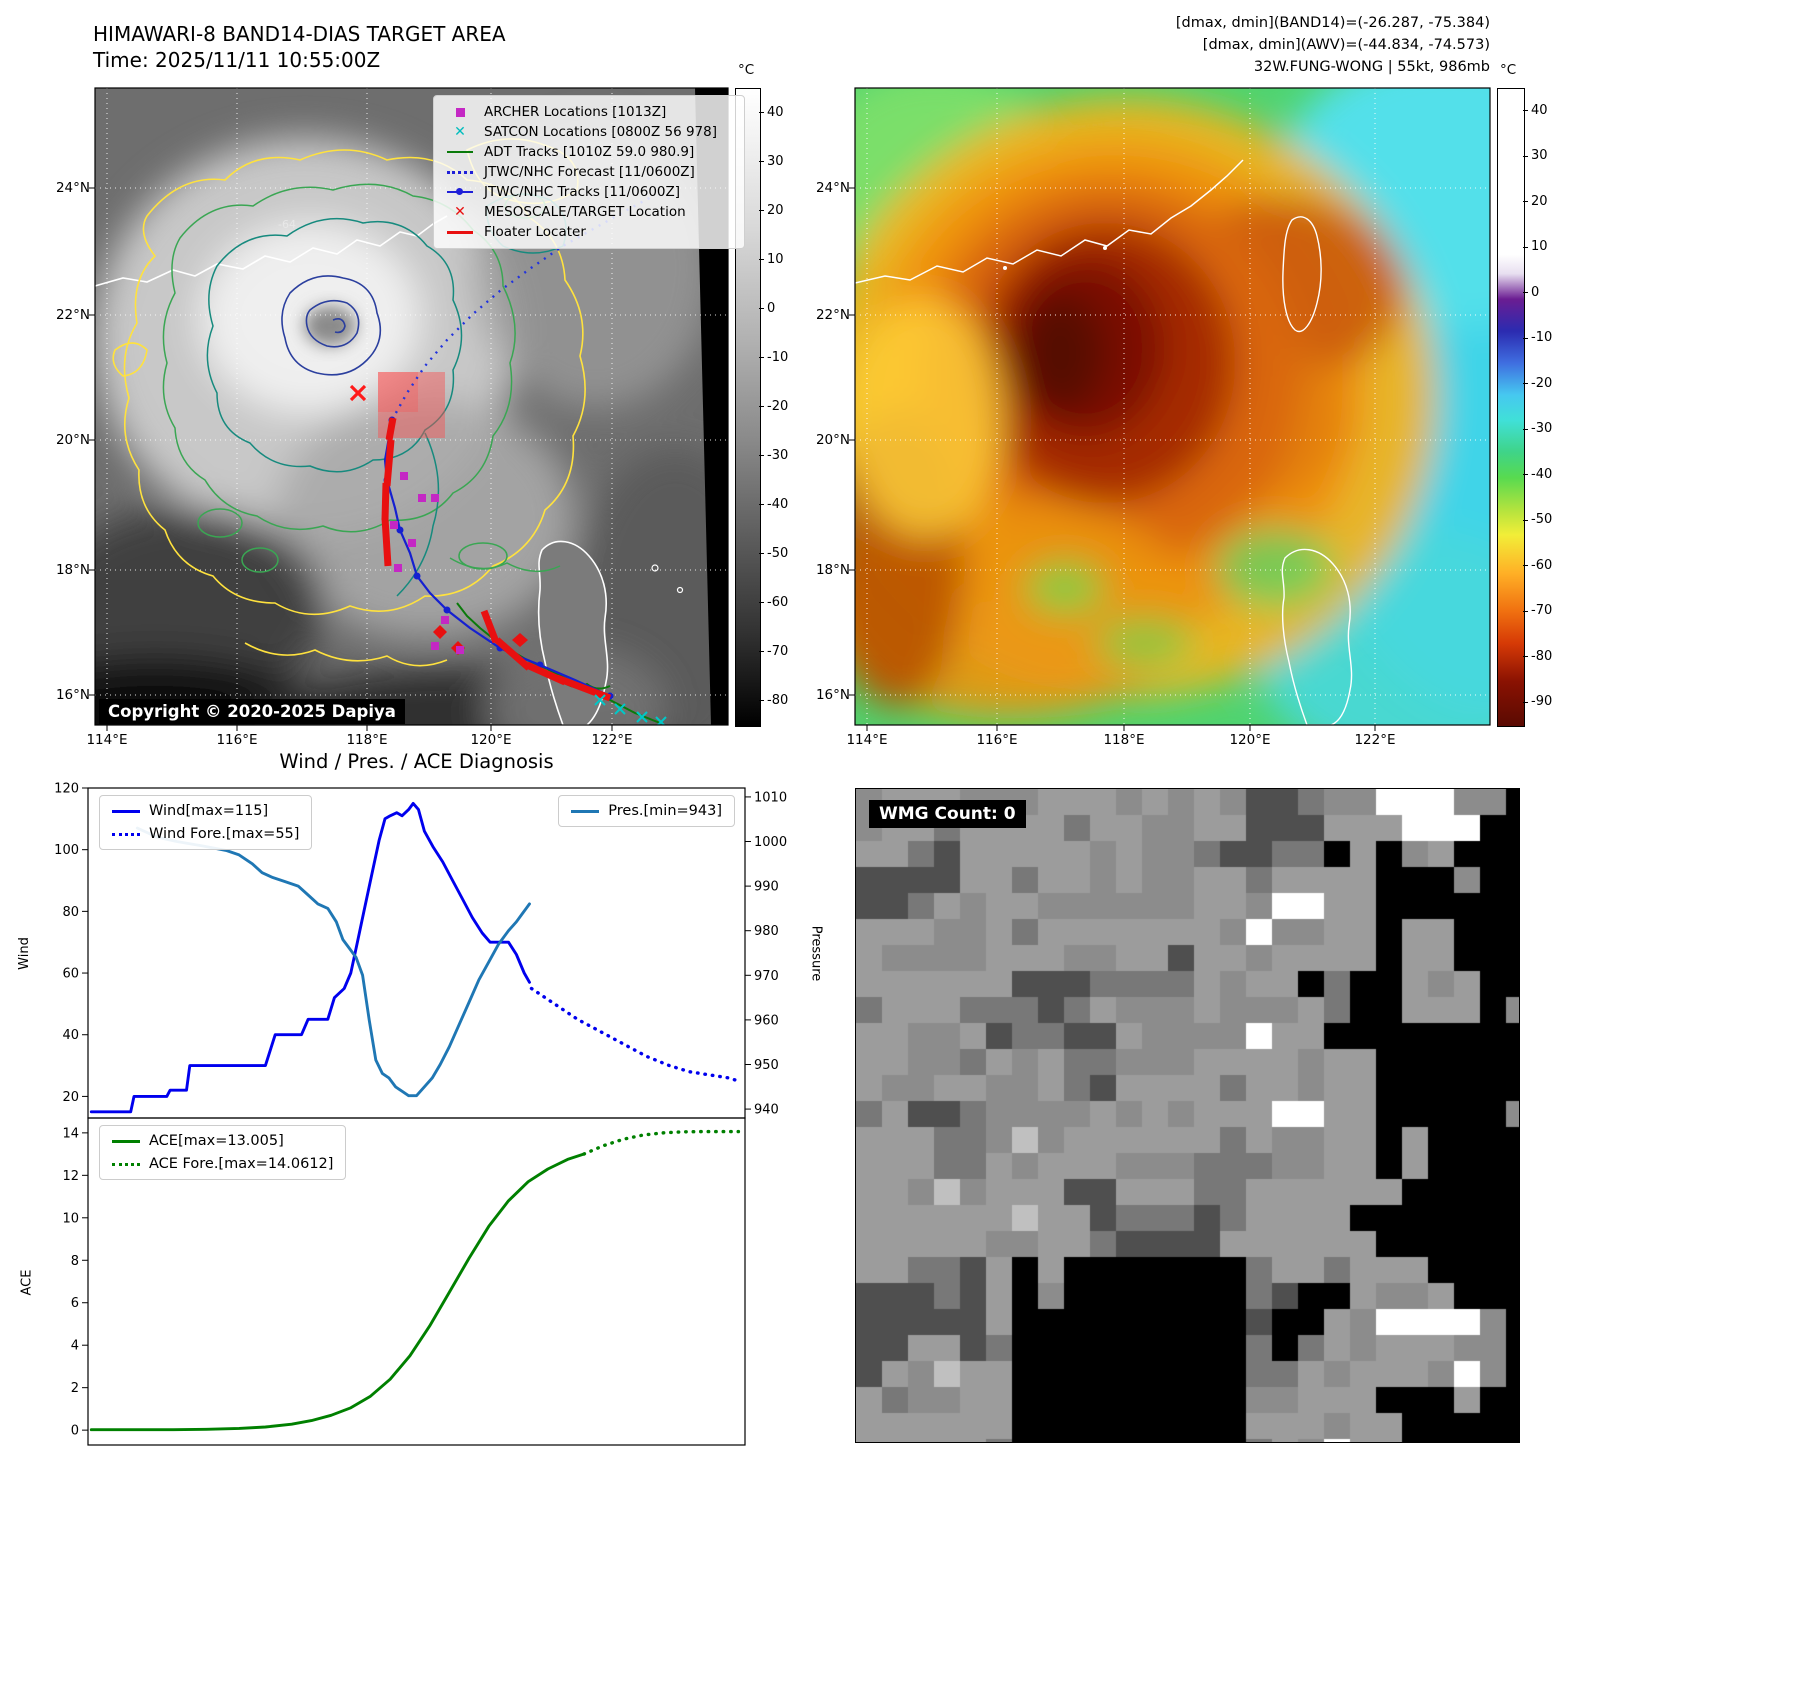  What do you see at coordinates (496, 559) in the screenshot?
I see `floater-track` at bounding box center [496, 559].